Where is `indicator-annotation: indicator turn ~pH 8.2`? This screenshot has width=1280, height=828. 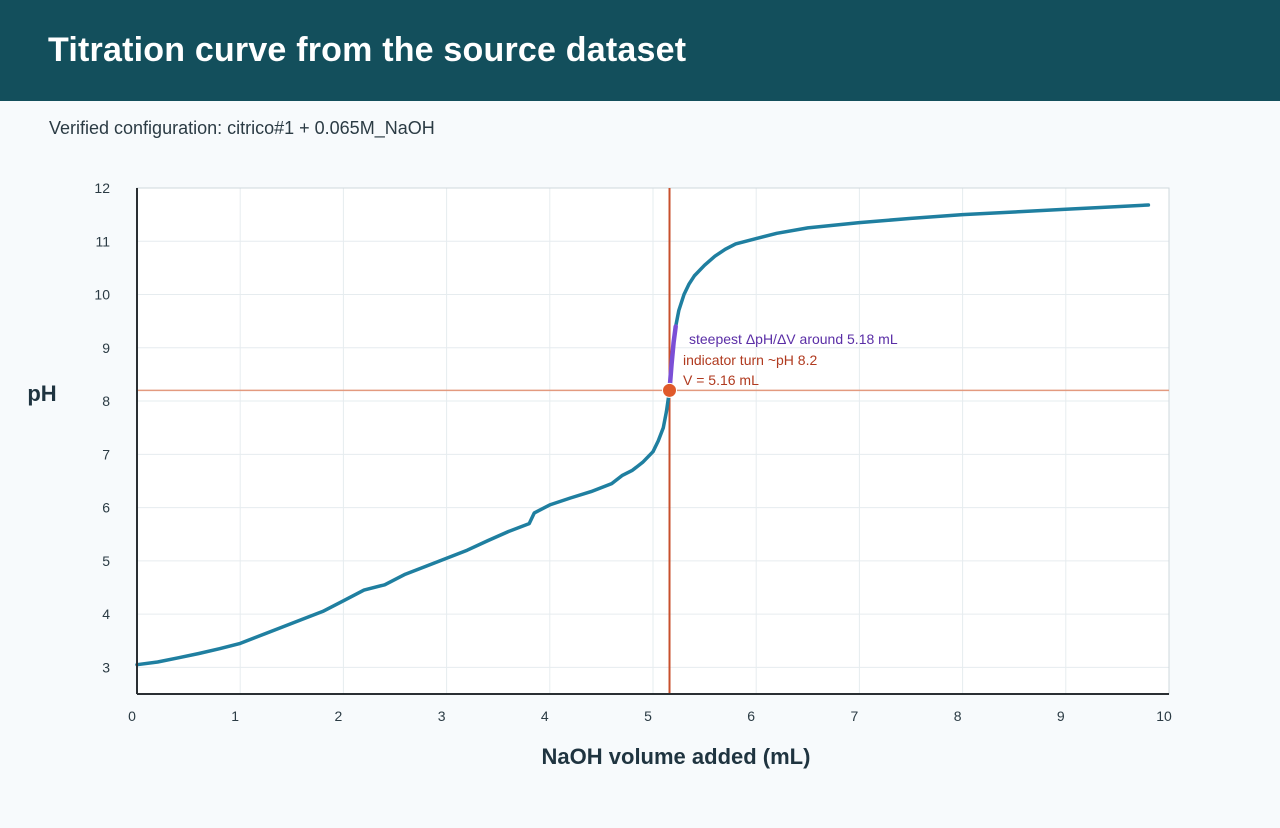 indicator-annotation: indicator turn ~pH 8.2 is located at coordinates (750, 360).